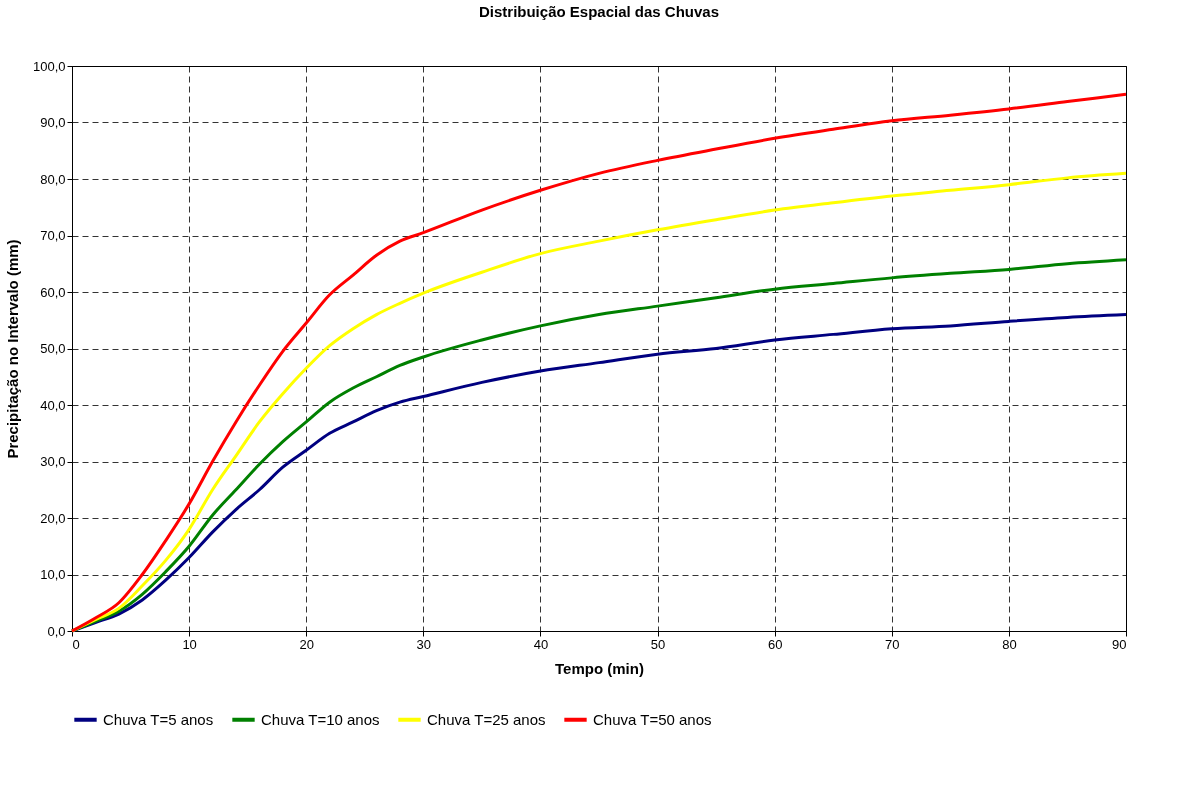 Image resolution: width=1183 pixels, height=802 pixels. Describe the element at coordinates (652, 719) in the screenshot. I see `legend-label: Chuva T=50 anos` at that location.